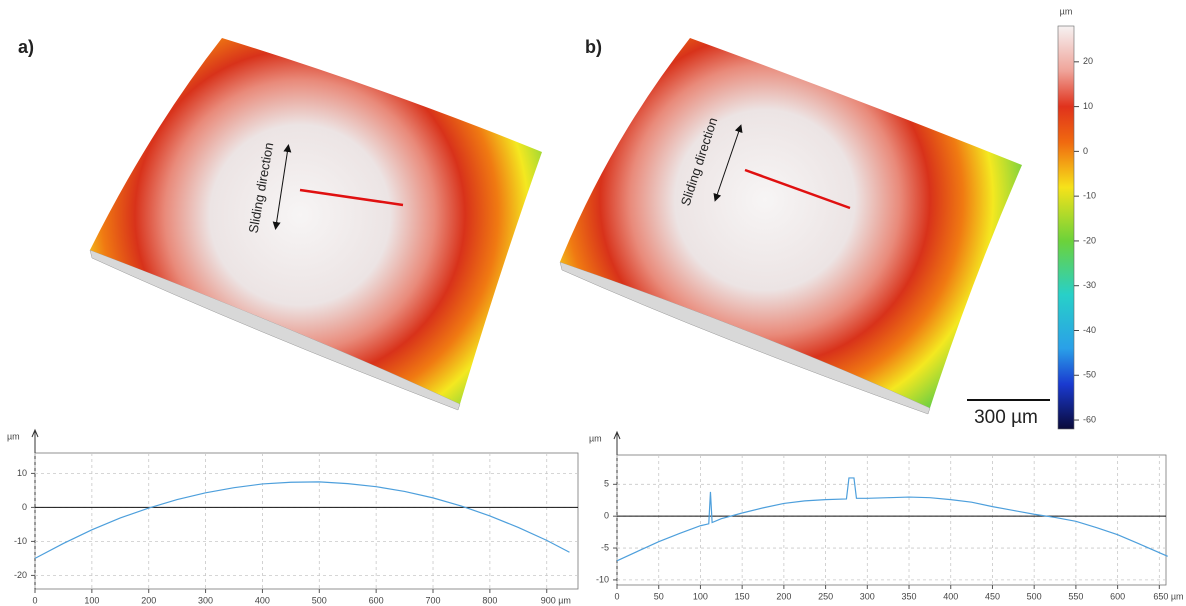 The height and width of the screenshot is (606, 1186). I want to click on colorbar-tick-label: -40, so click(1089, 330).